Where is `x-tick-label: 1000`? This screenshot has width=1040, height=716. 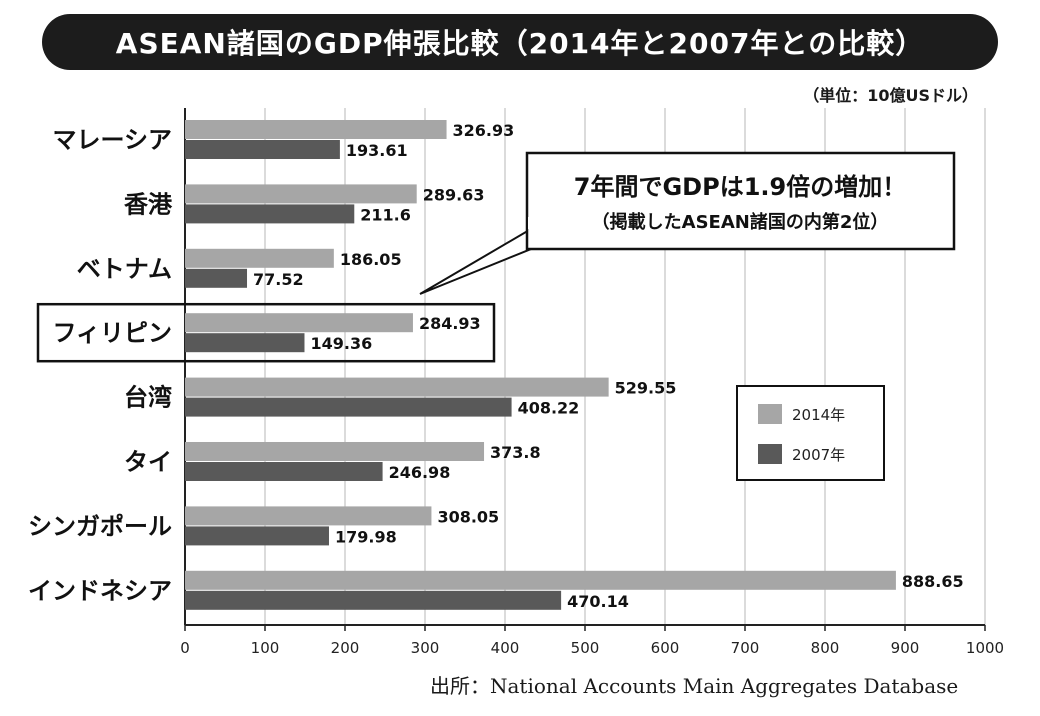
x-tick-label: 1000 is located at coordinates (985, 648).